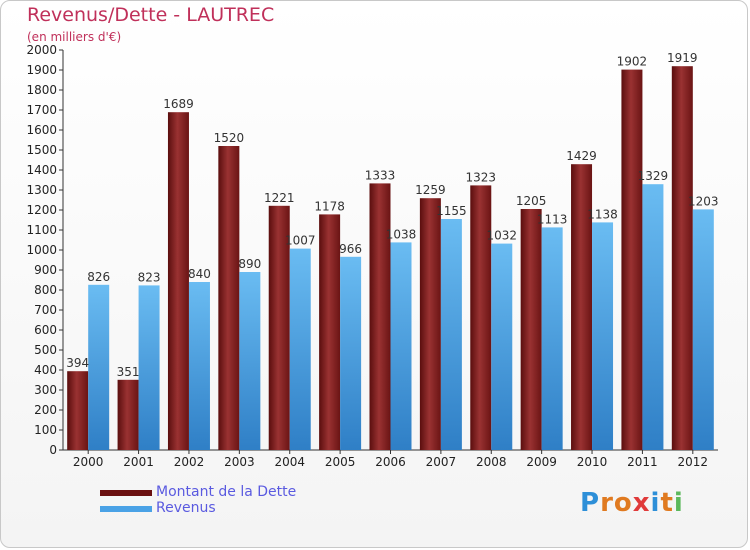  What do you see at coordinates (380, 175) in the screenshot?
I see `data-label-dette-2006: 1333` at bounding box center [380, 175].